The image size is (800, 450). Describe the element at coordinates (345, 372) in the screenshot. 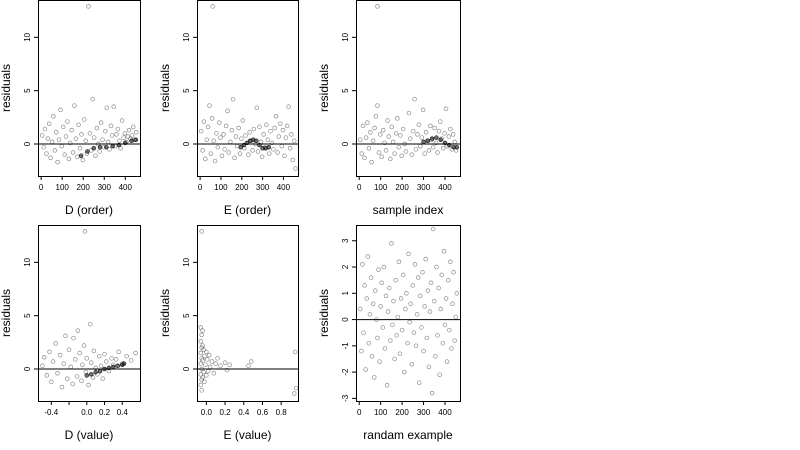

I see `y-tick-label: -2` at that location.